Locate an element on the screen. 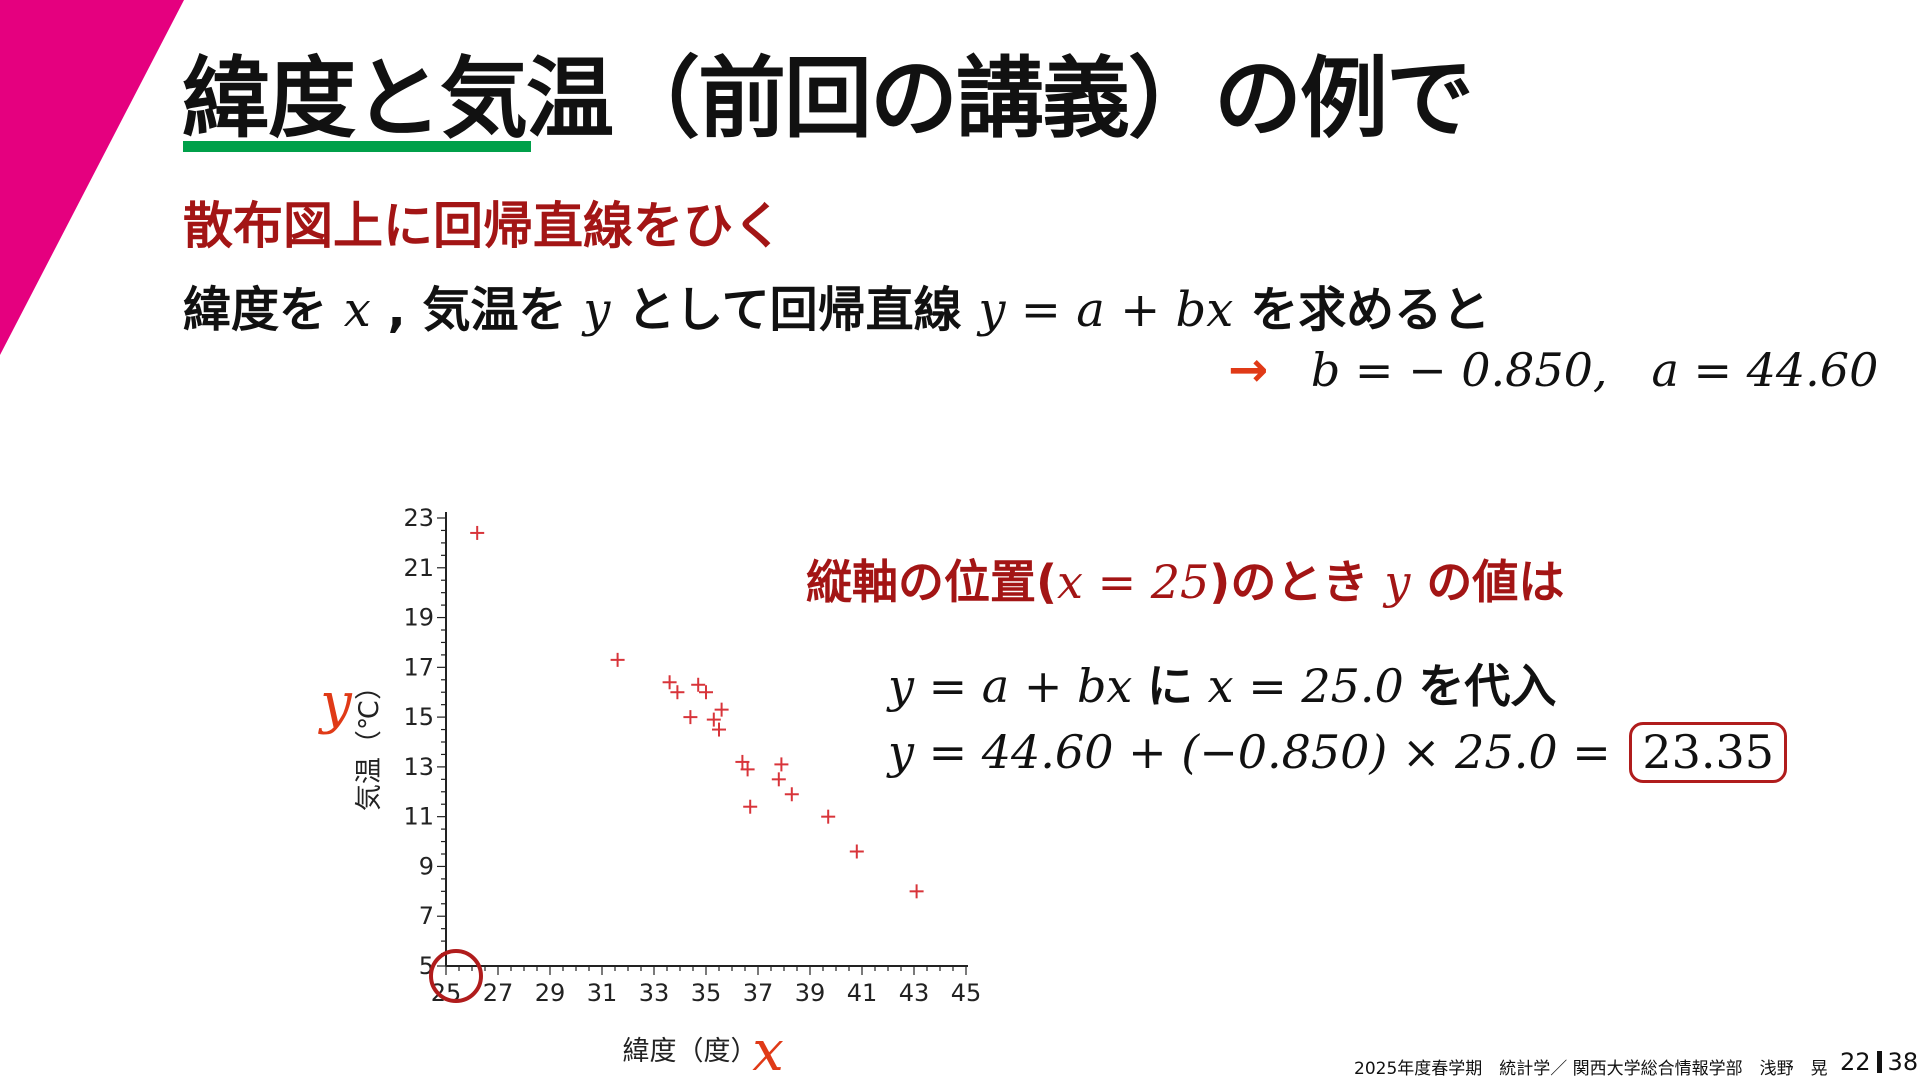  intro-var-y: y is located at coordinates (597, 310).